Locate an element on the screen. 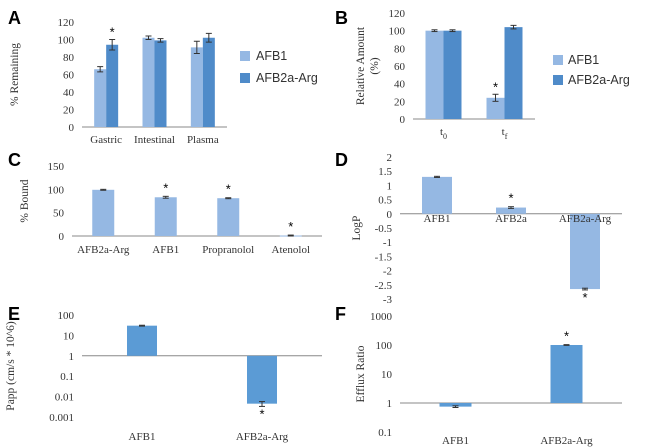 The image size is (650, 447). y-tick-label: 1000 is located at coordinates (381, 317).